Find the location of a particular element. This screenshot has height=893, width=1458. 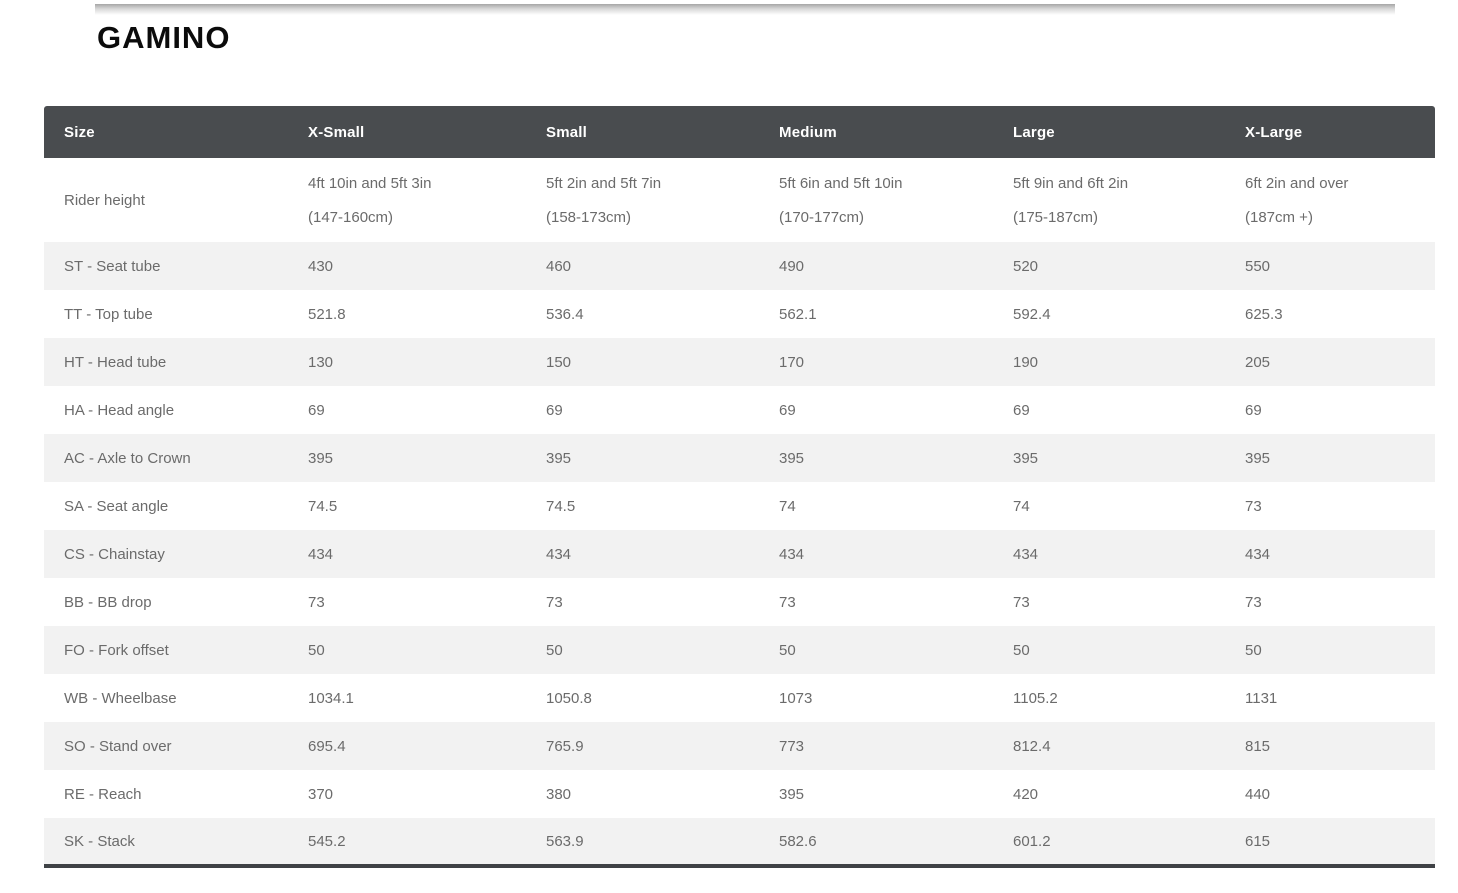

cell-value: 592.4 is located at coordinates (1109, 314).